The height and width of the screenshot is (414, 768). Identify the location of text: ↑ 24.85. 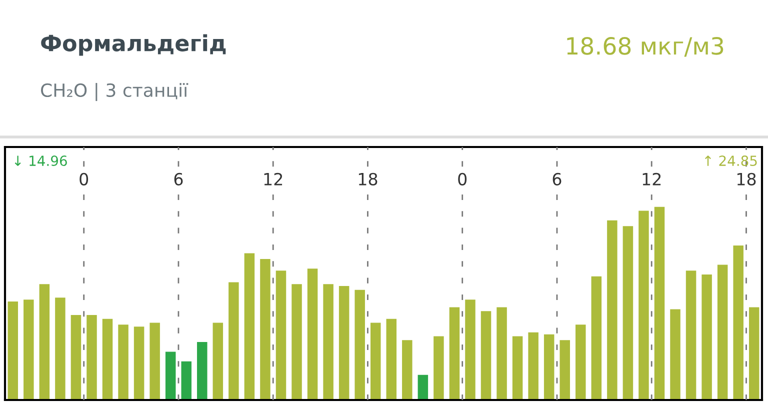
(731, 161).